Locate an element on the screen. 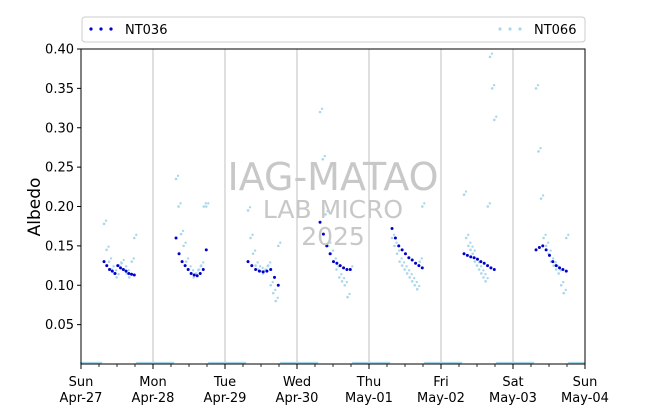 The width and height of the screenshot is (650, 409). y-tick-label: 0.05 is located at coordinates (59, 325).